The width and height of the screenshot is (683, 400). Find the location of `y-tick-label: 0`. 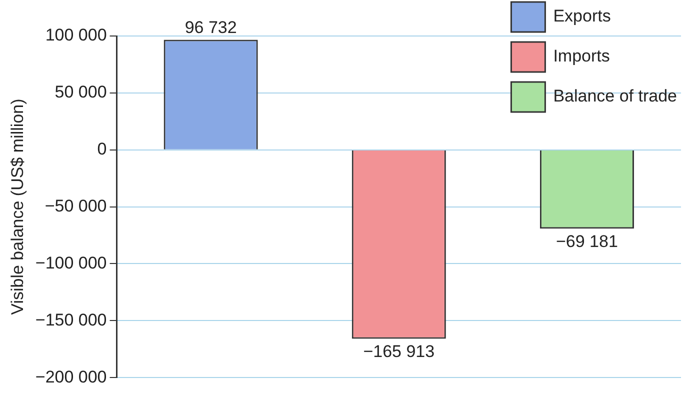

y-tick-label: 0 is located at coordinates (102, 149).